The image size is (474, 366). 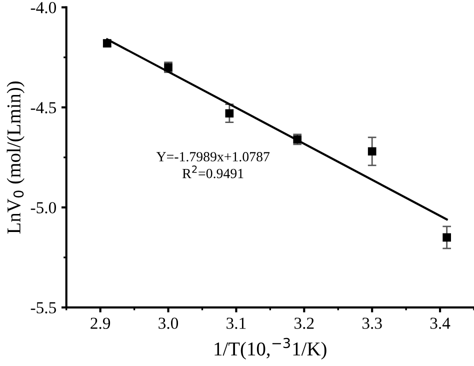 I want to click on x-tick-label: 3.4, so click(x=440, y=323).